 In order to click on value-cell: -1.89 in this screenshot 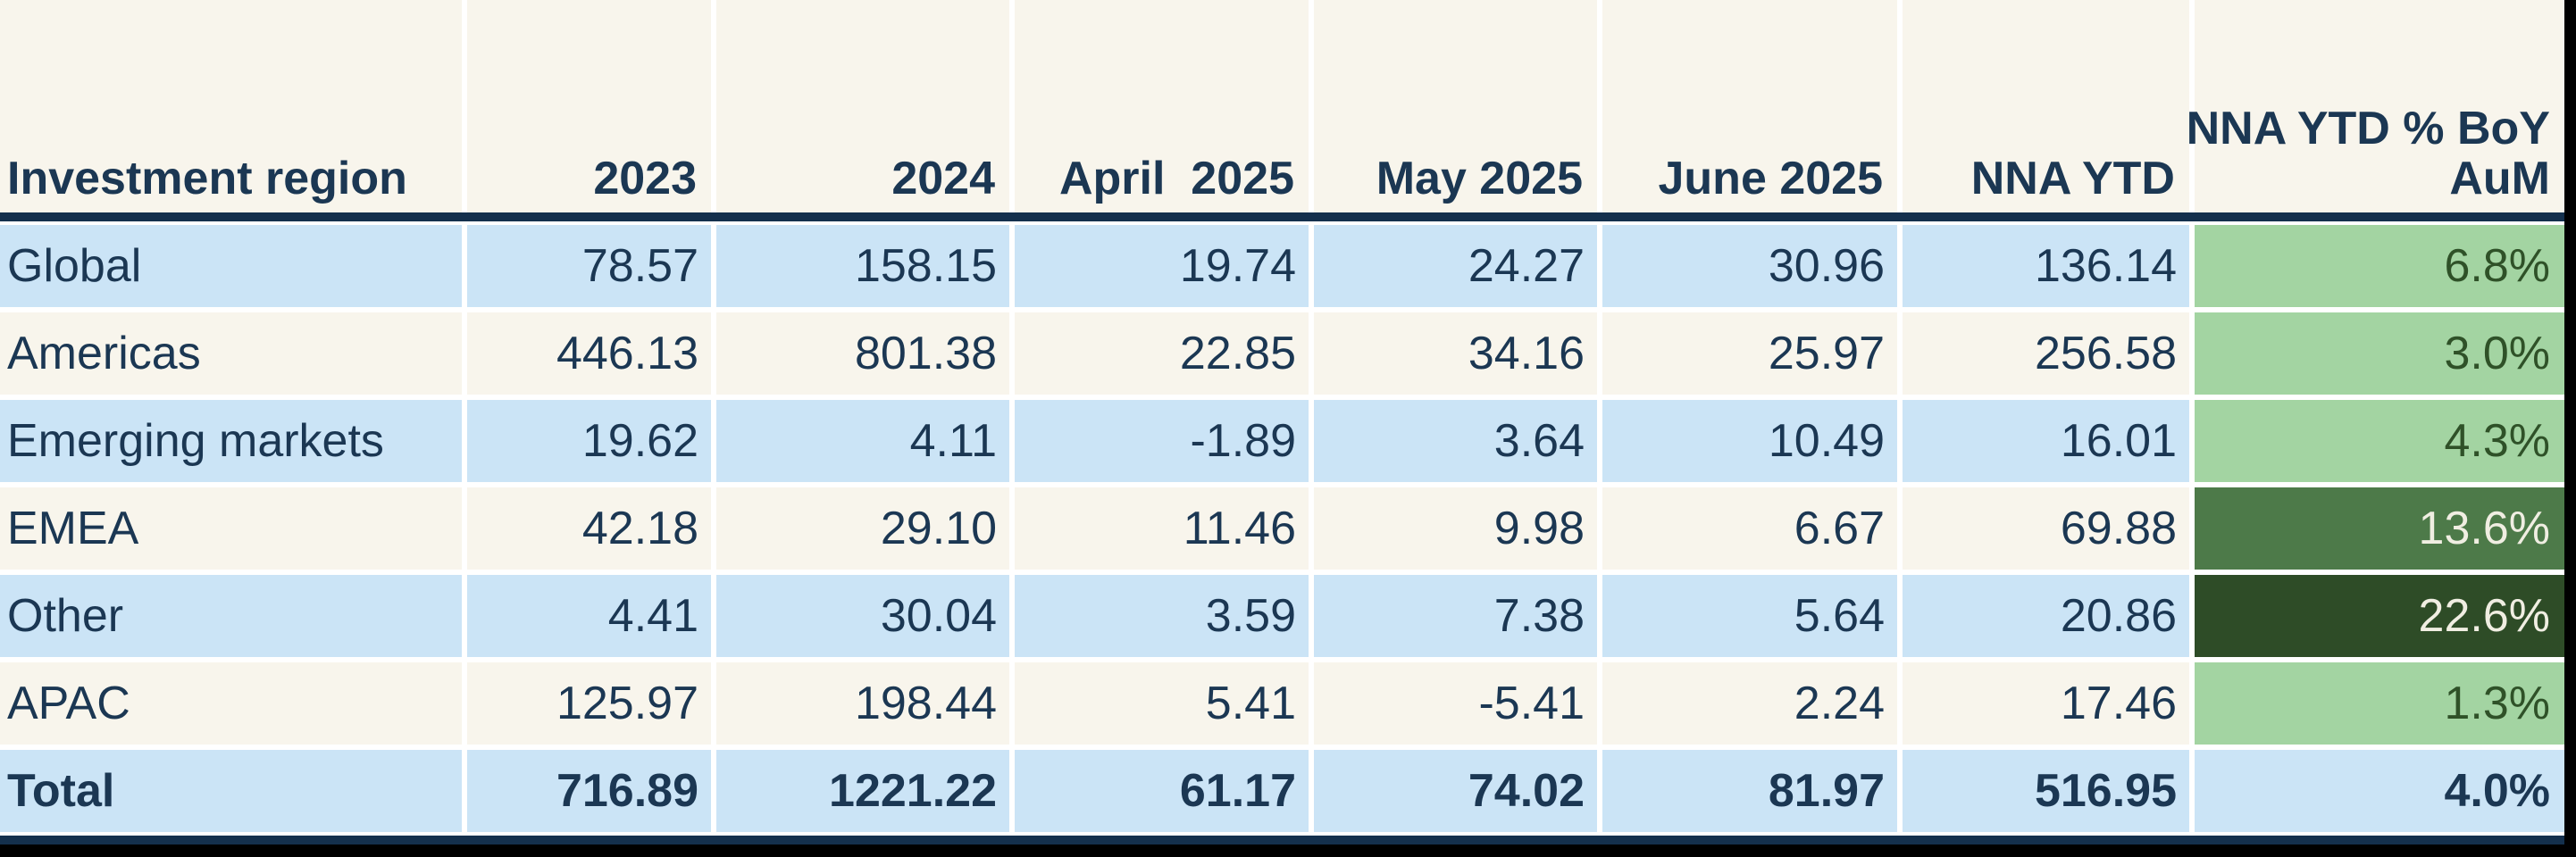, I will do `click(1162, 441)`.